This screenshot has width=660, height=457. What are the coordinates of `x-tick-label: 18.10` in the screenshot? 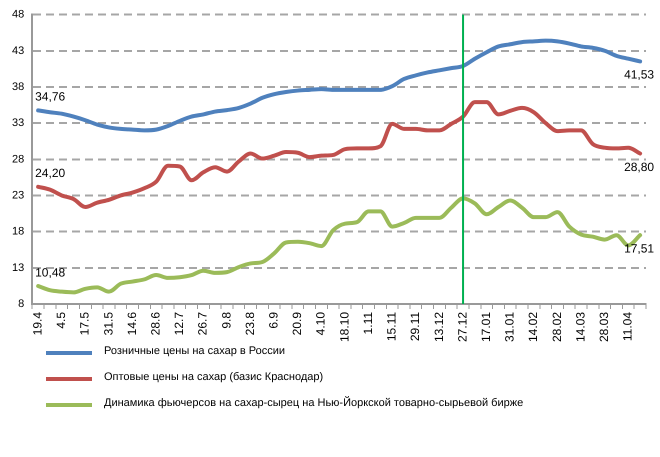 It's located at (344, 327).